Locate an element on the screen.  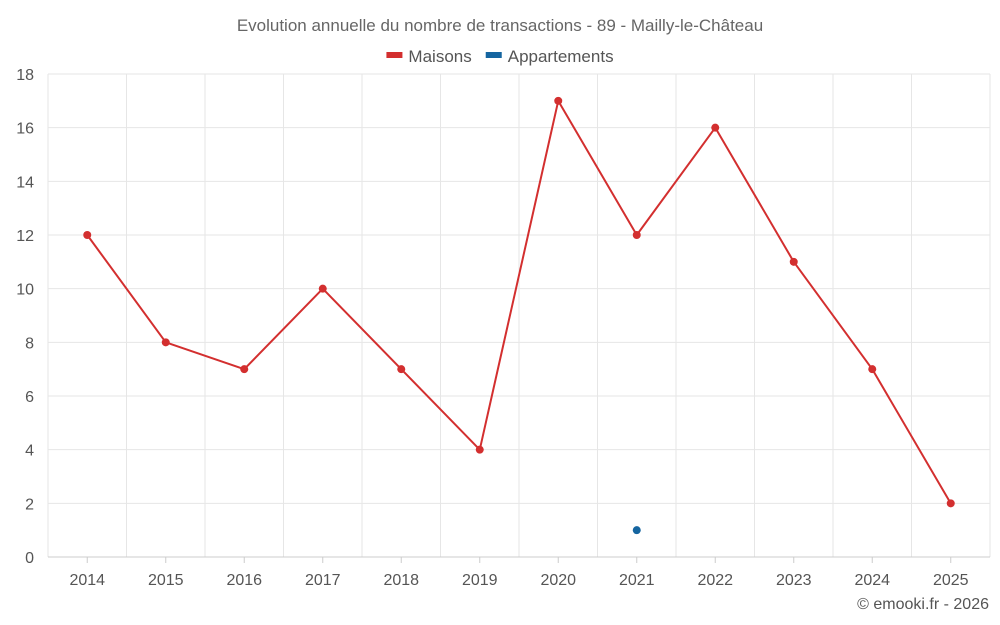
legend-label: Maisons is located at coordinates (439, 56).